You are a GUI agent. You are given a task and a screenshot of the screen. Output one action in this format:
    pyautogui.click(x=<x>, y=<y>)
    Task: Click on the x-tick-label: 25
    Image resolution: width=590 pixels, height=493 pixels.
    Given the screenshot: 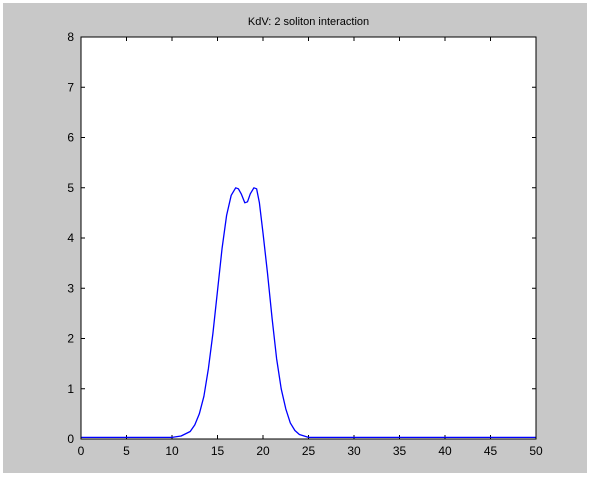 What is the action you would take?
    pyautogui.click(x=309, y=451)
    